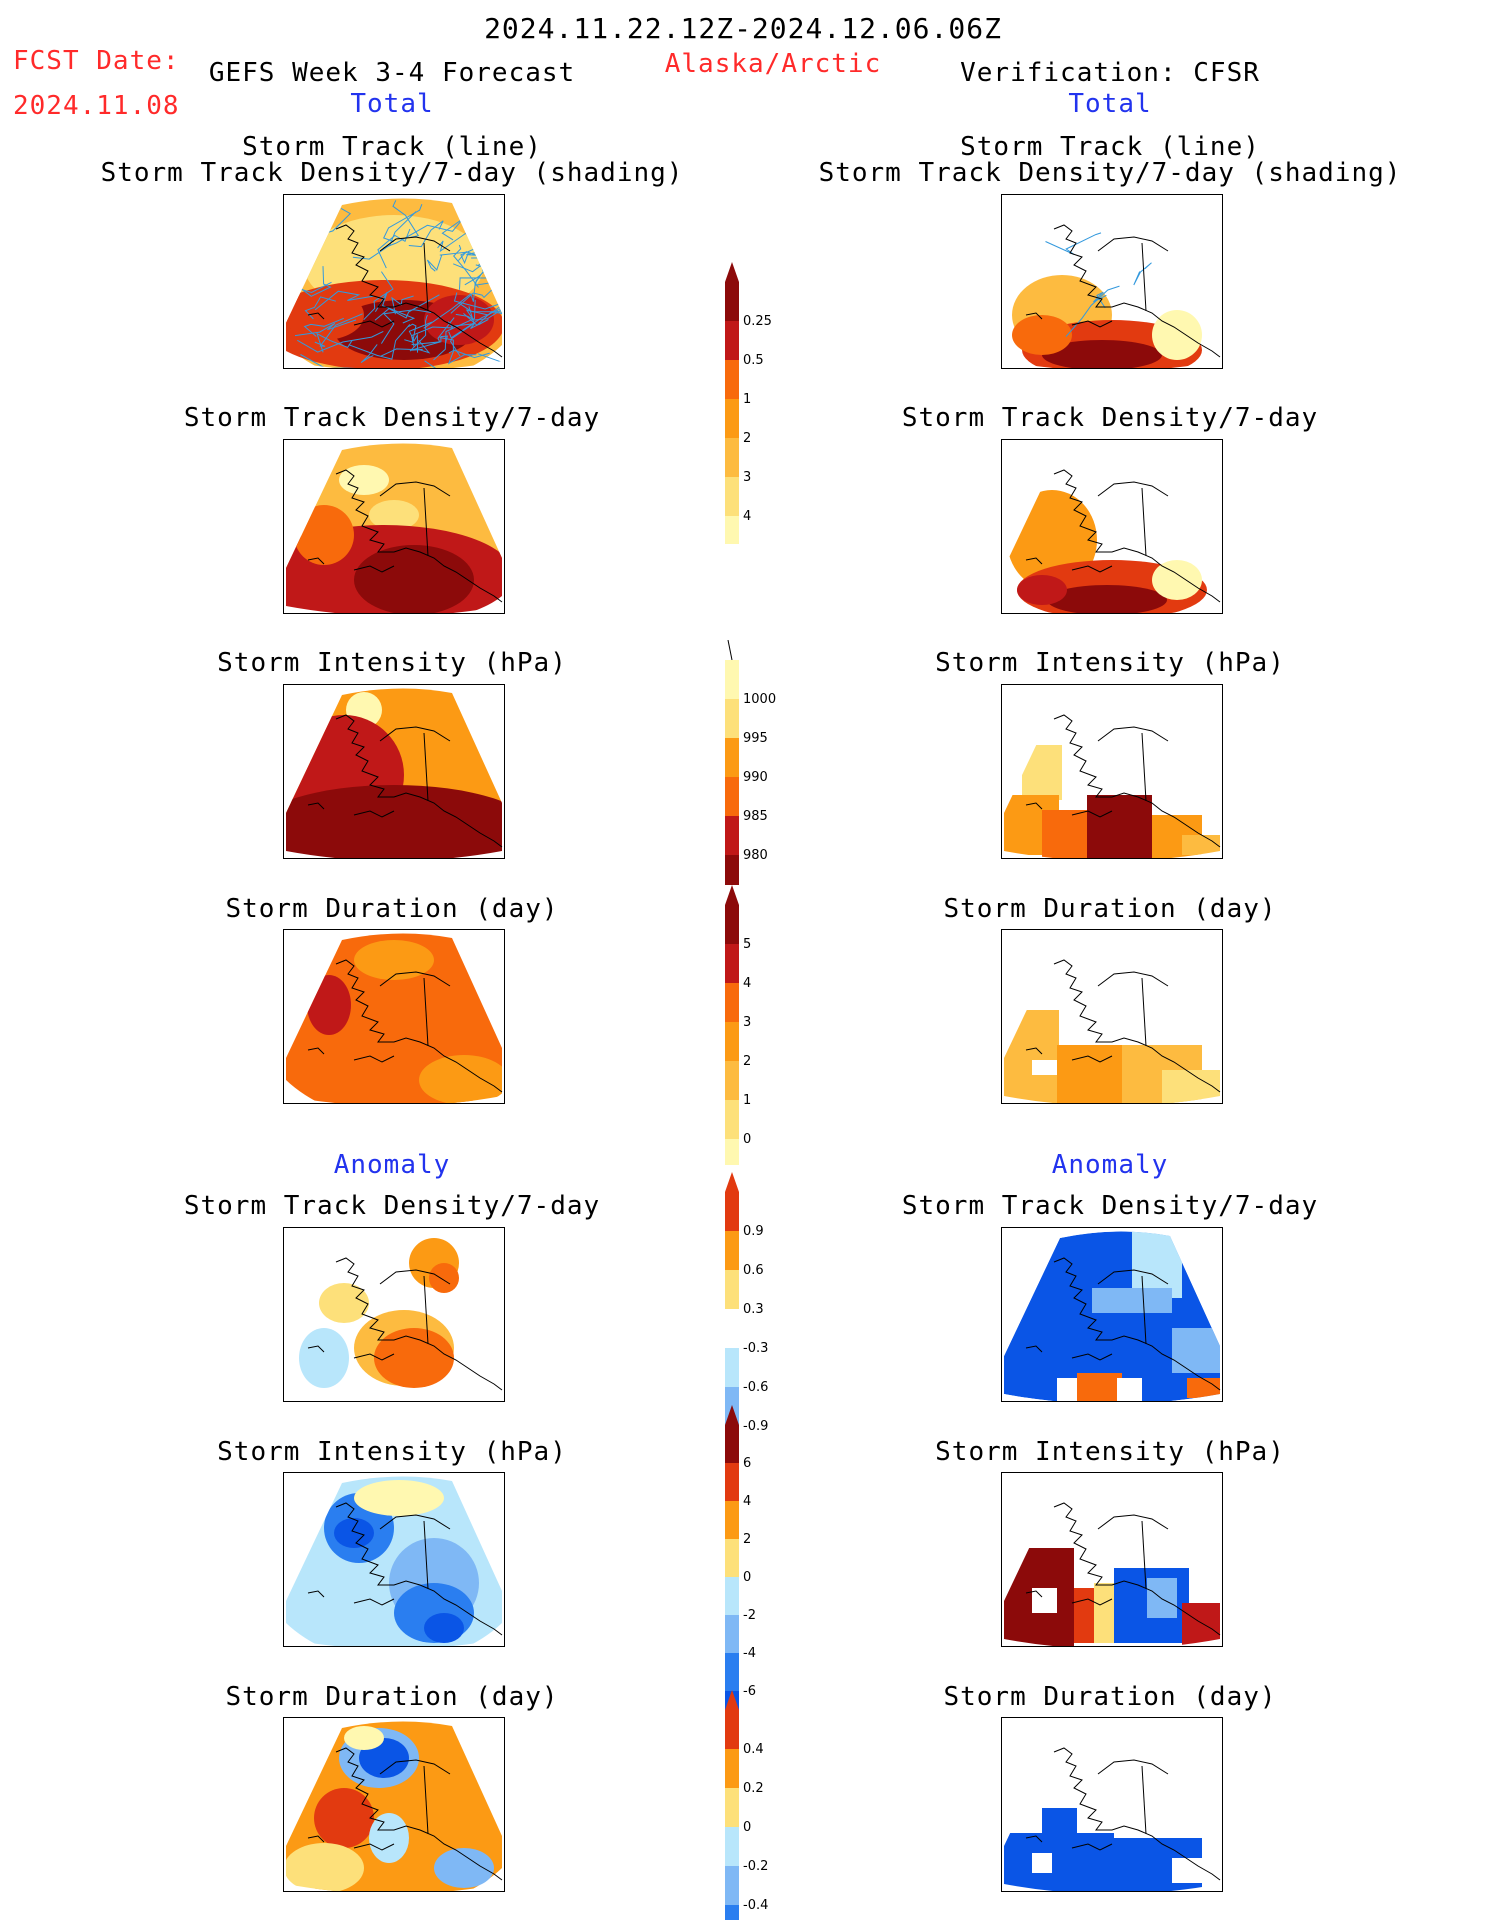  I want to click on storm-track-lines, so click(1098, 284).